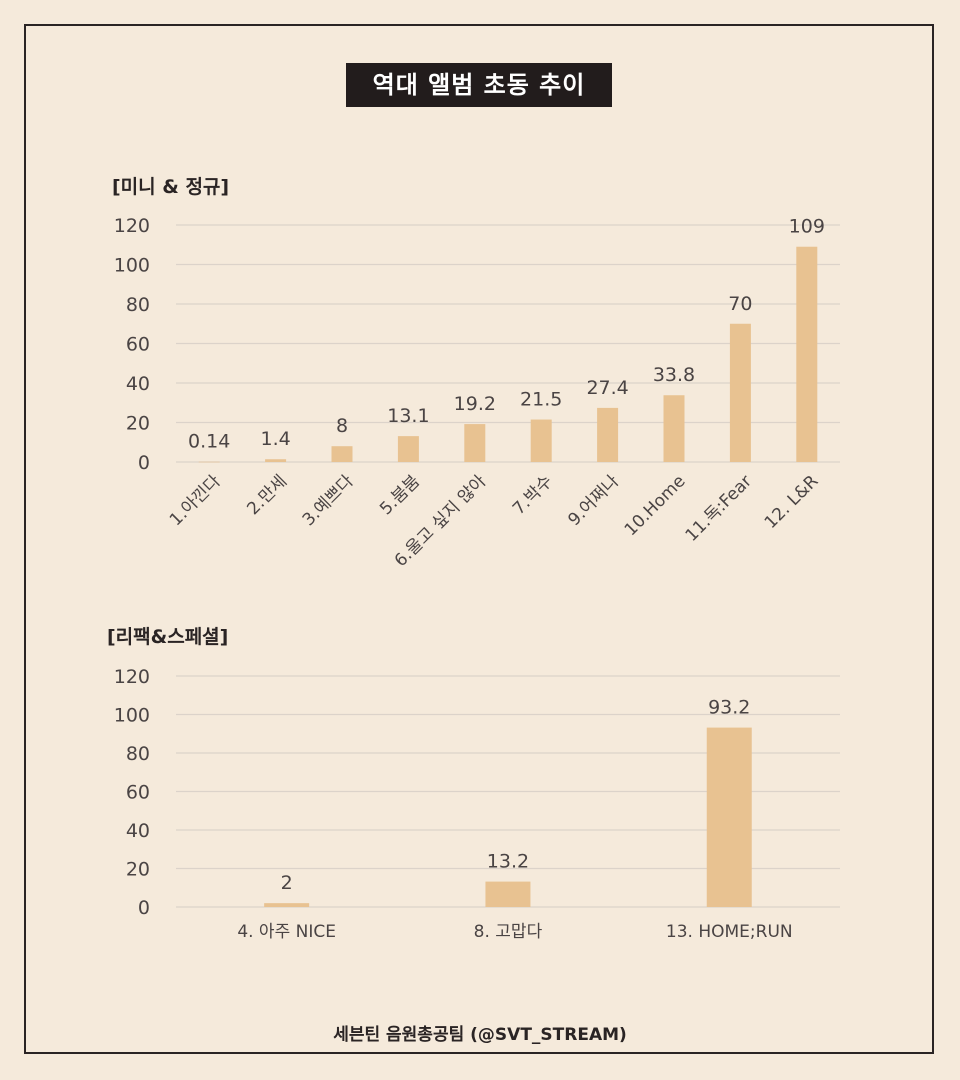 The height and width of the screenshot is (1080, 960). Describe the element at coordinates (607, 388) in the screenshot. I see `mini-value-label: 27.4` at that location.